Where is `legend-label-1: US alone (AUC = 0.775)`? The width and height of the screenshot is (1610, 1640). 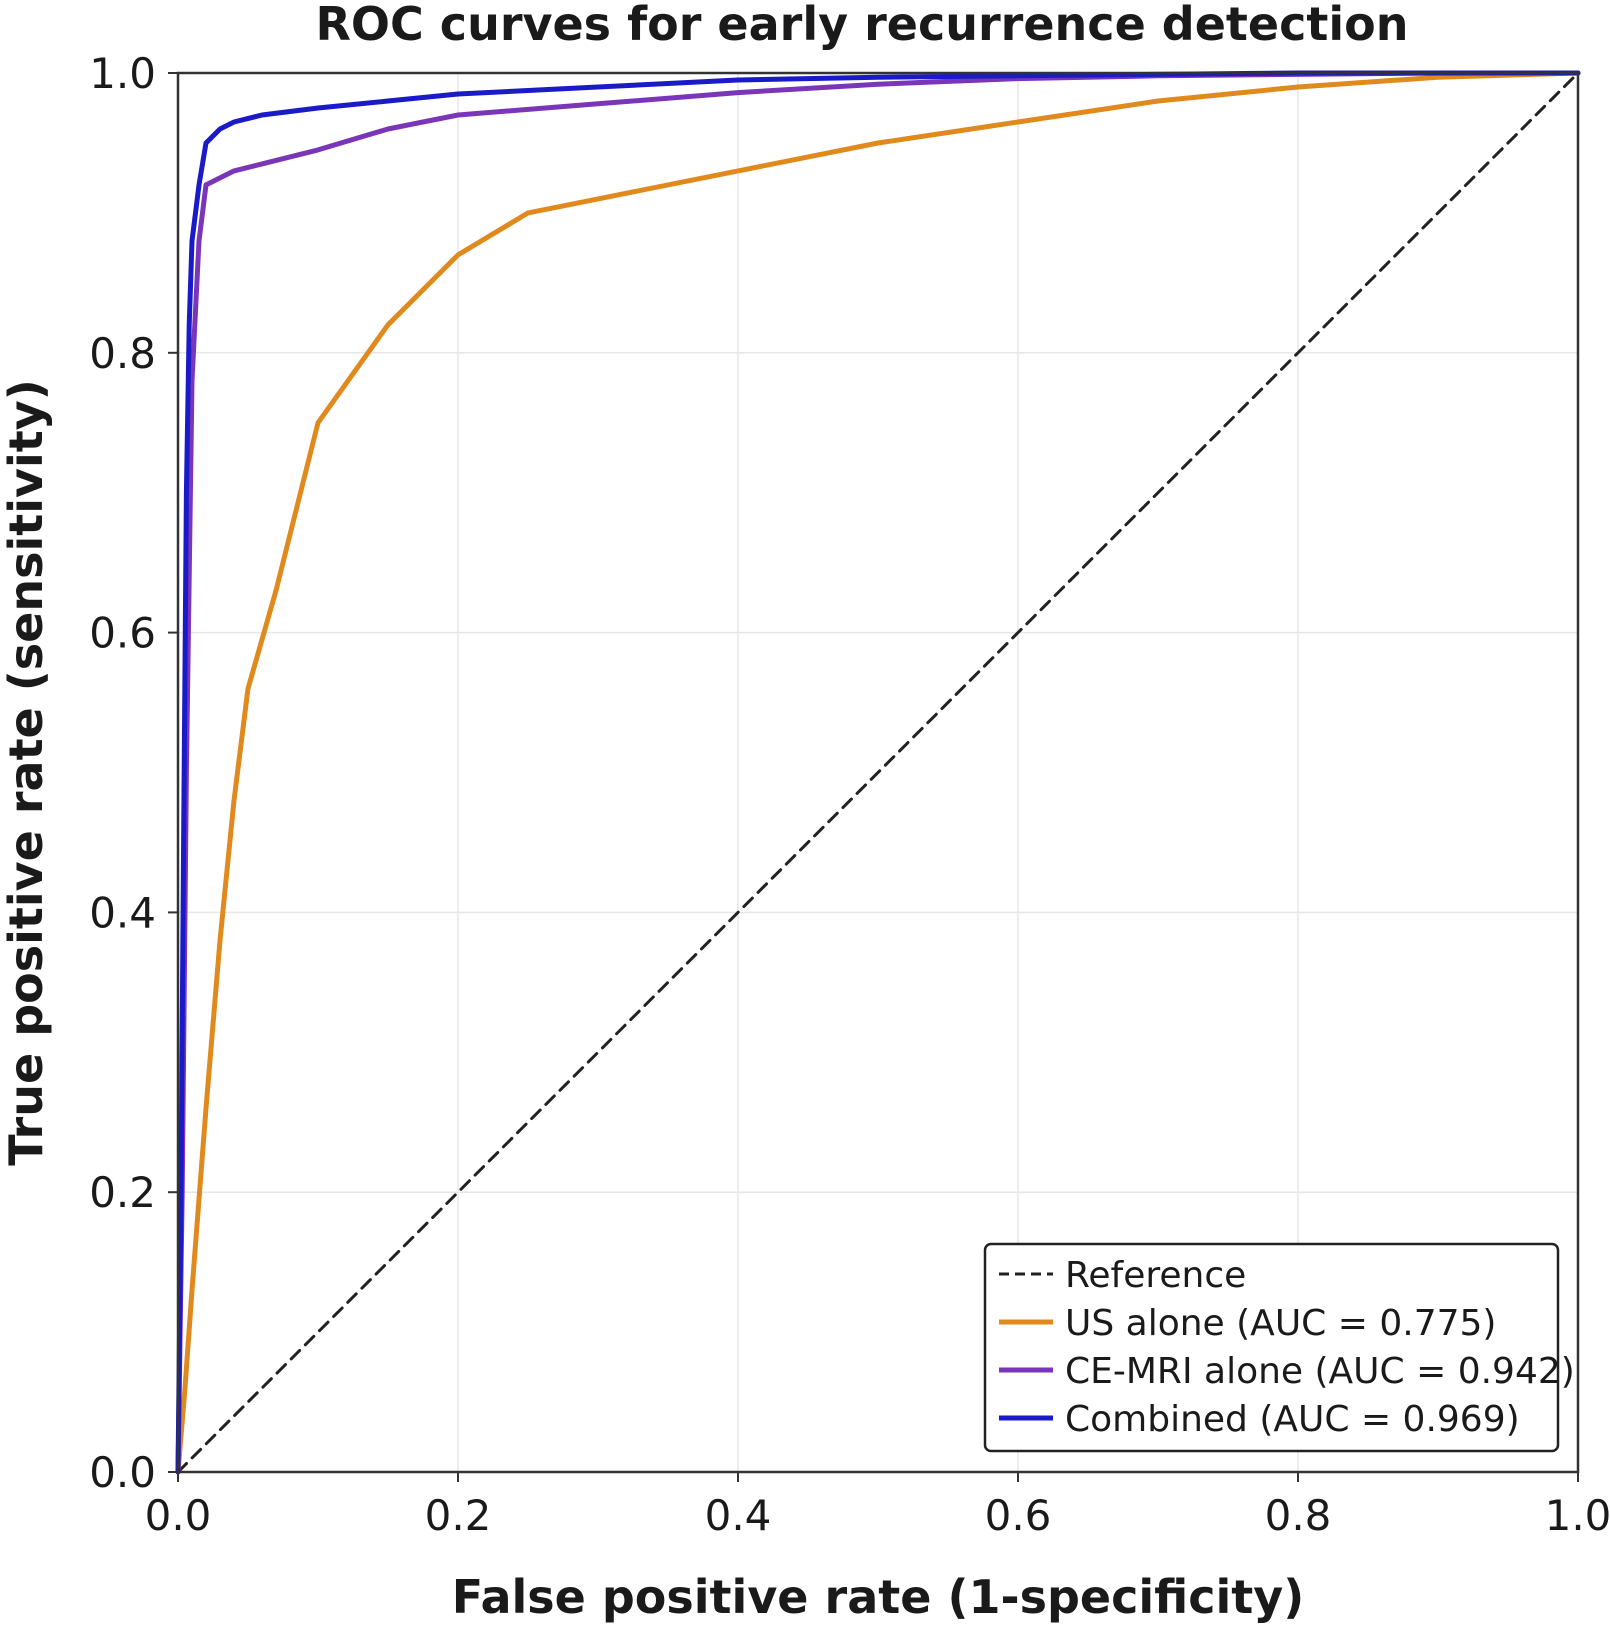
legend-label-1: US alone (AUC = 0.775) is located at coordinates (1280, 1323).